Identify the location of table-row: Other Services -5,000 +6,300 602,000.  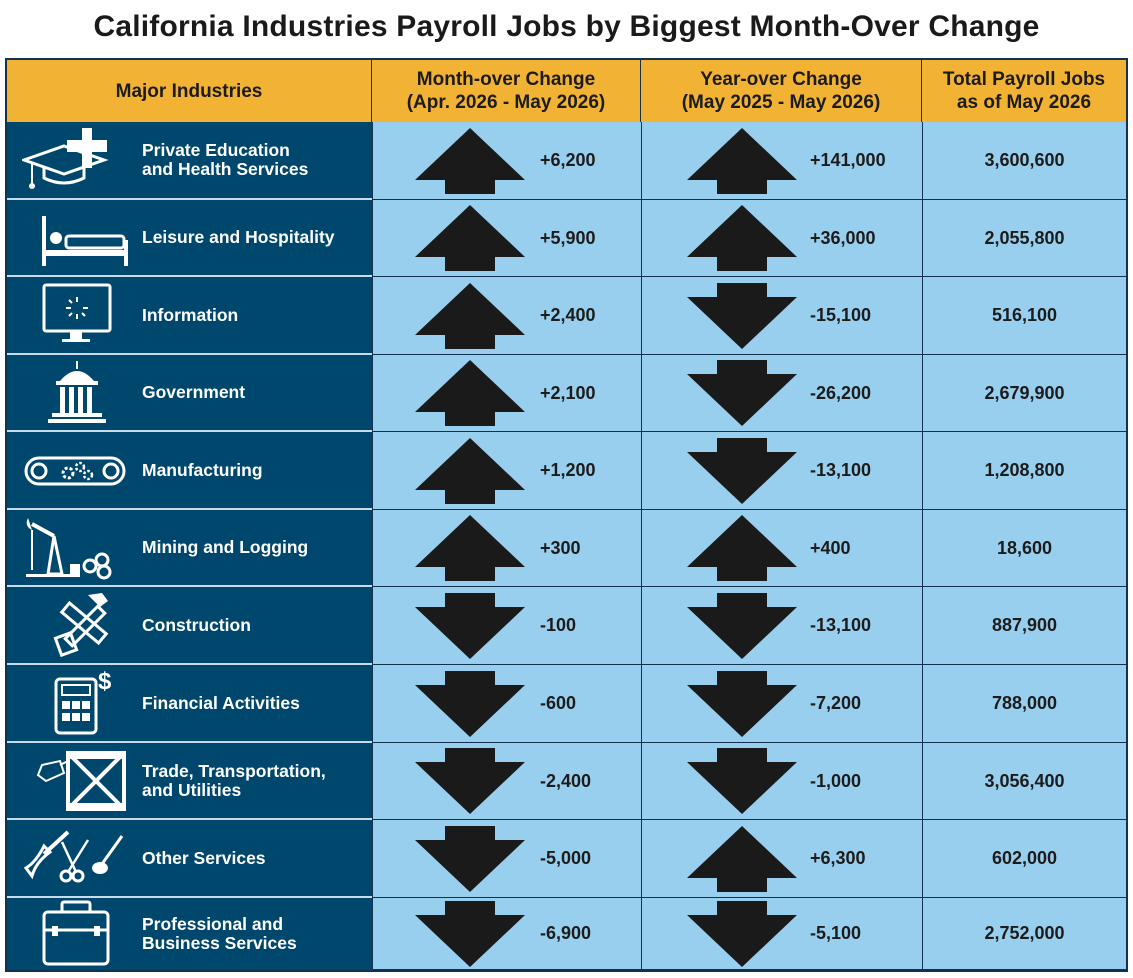
(566, 859).